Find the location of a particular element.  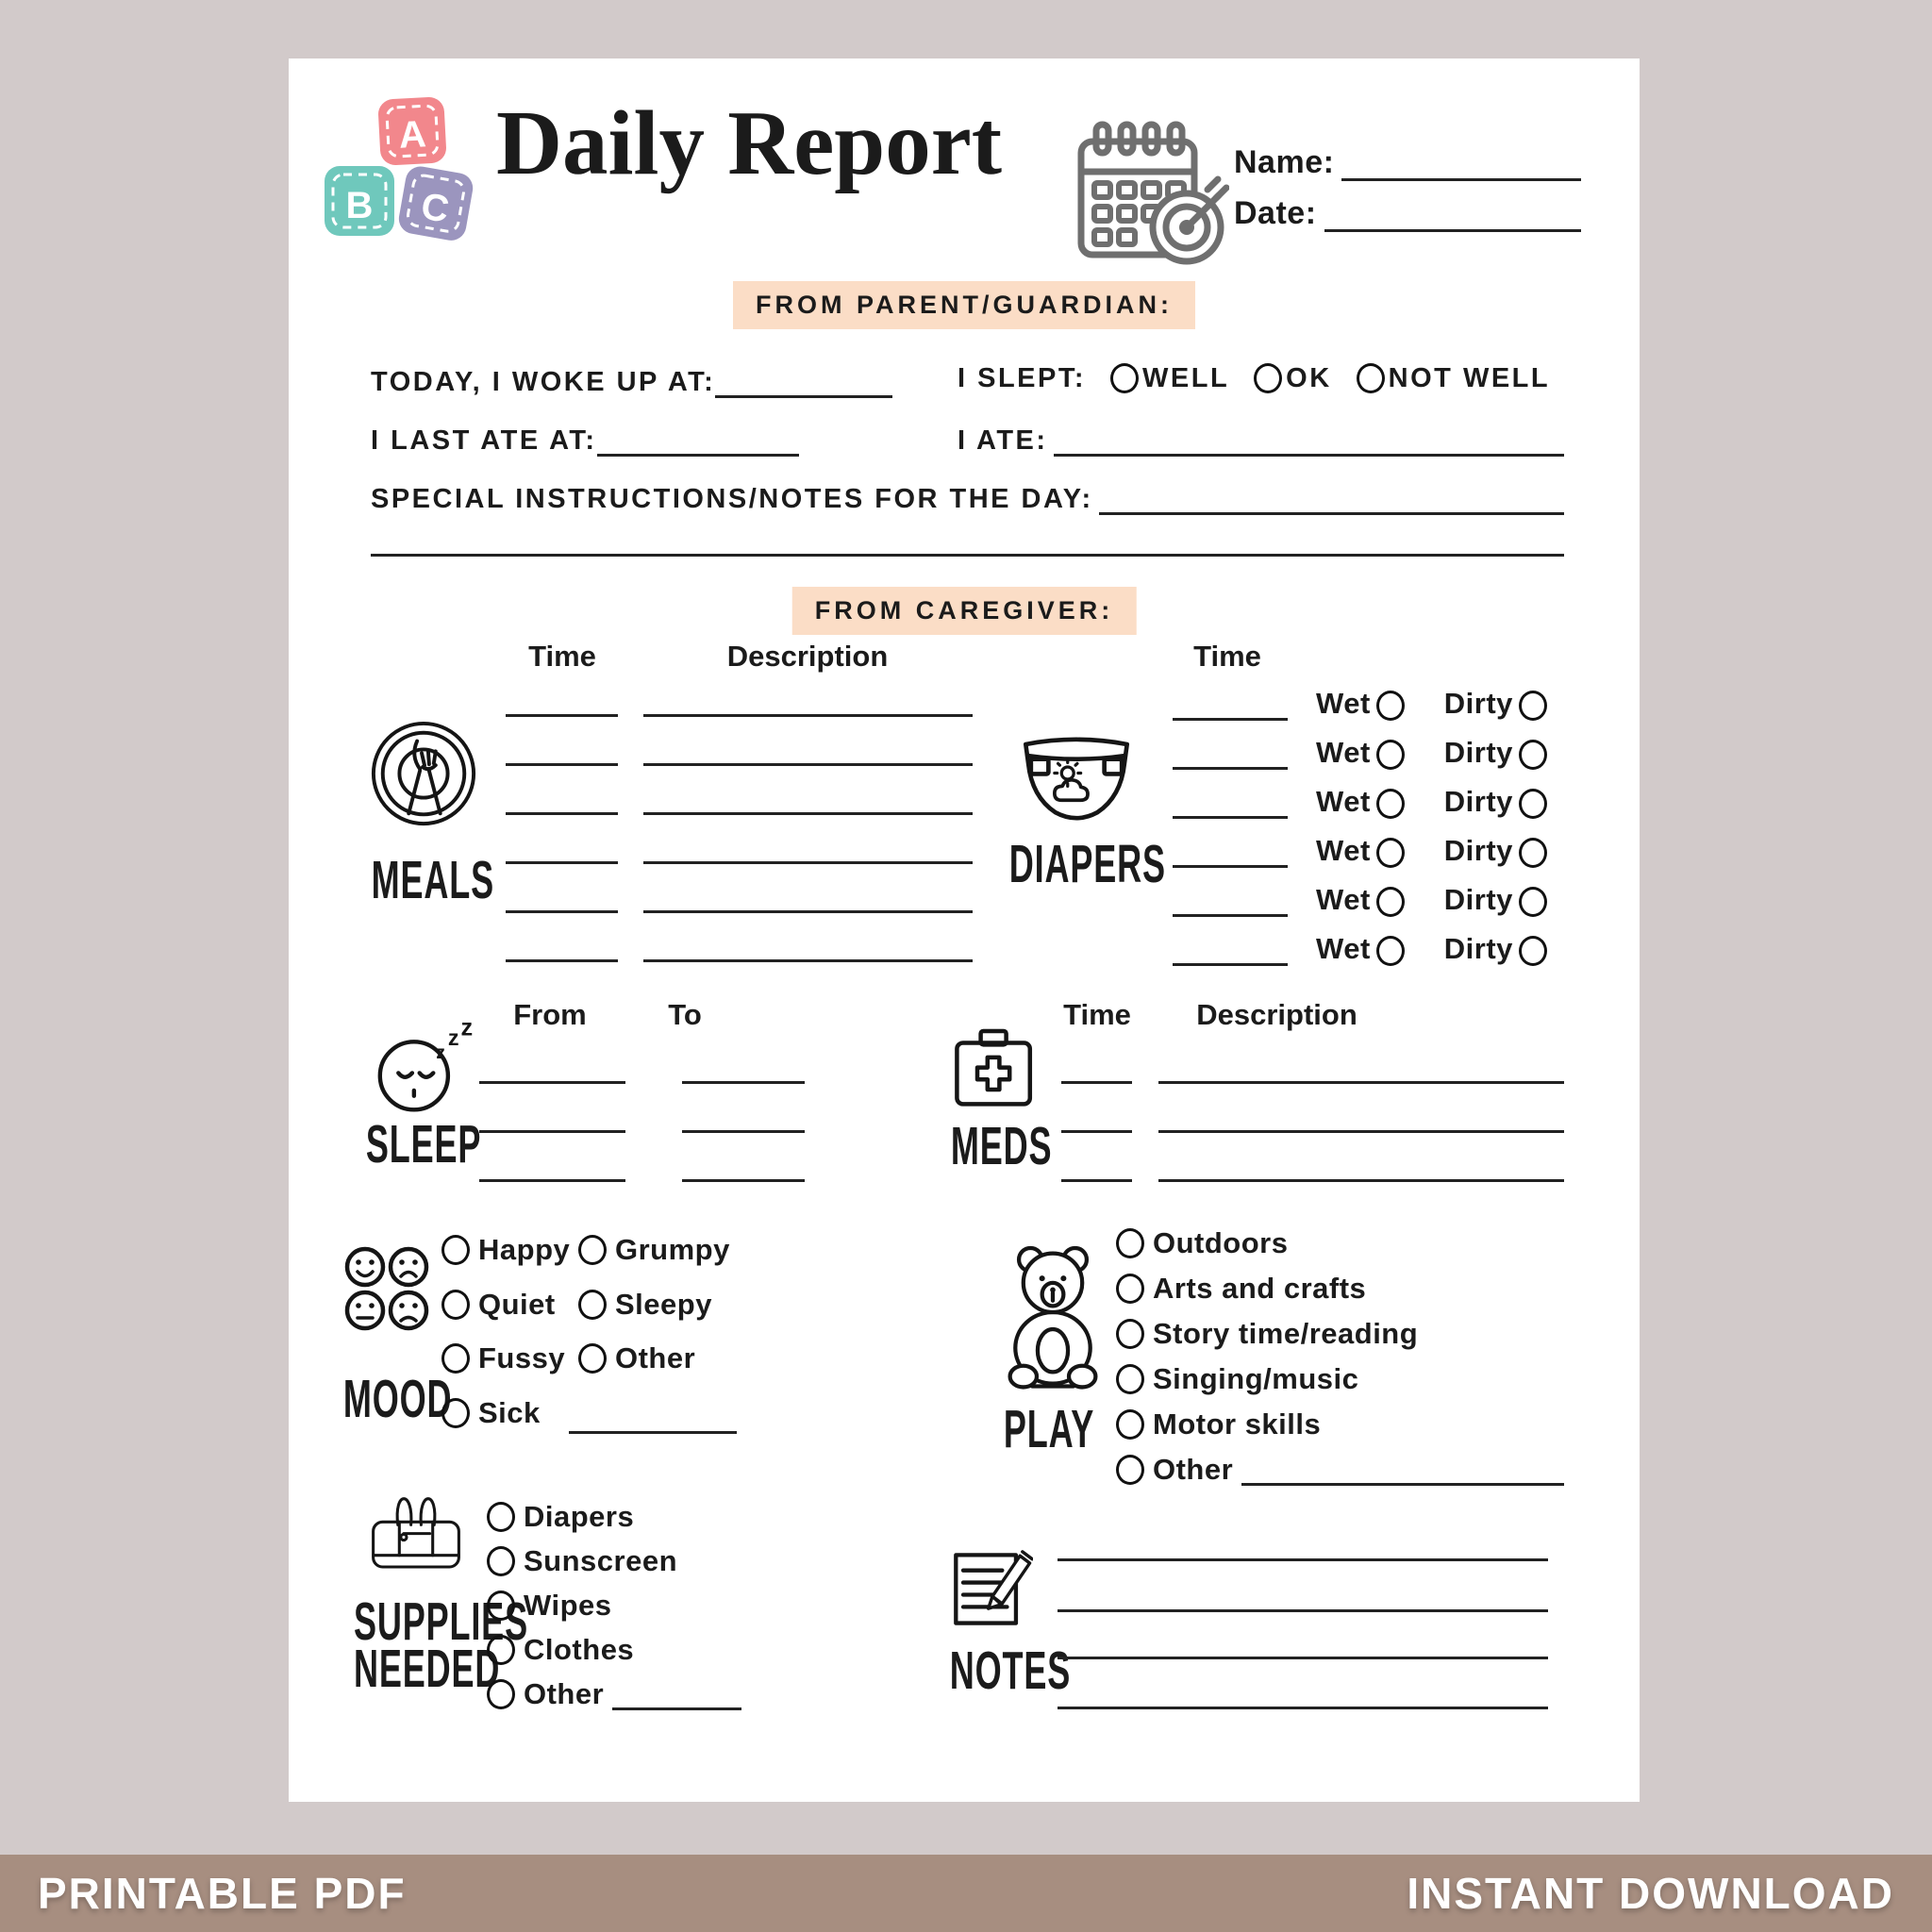

play-arts-radio is located at coordinates (1130, 1289).